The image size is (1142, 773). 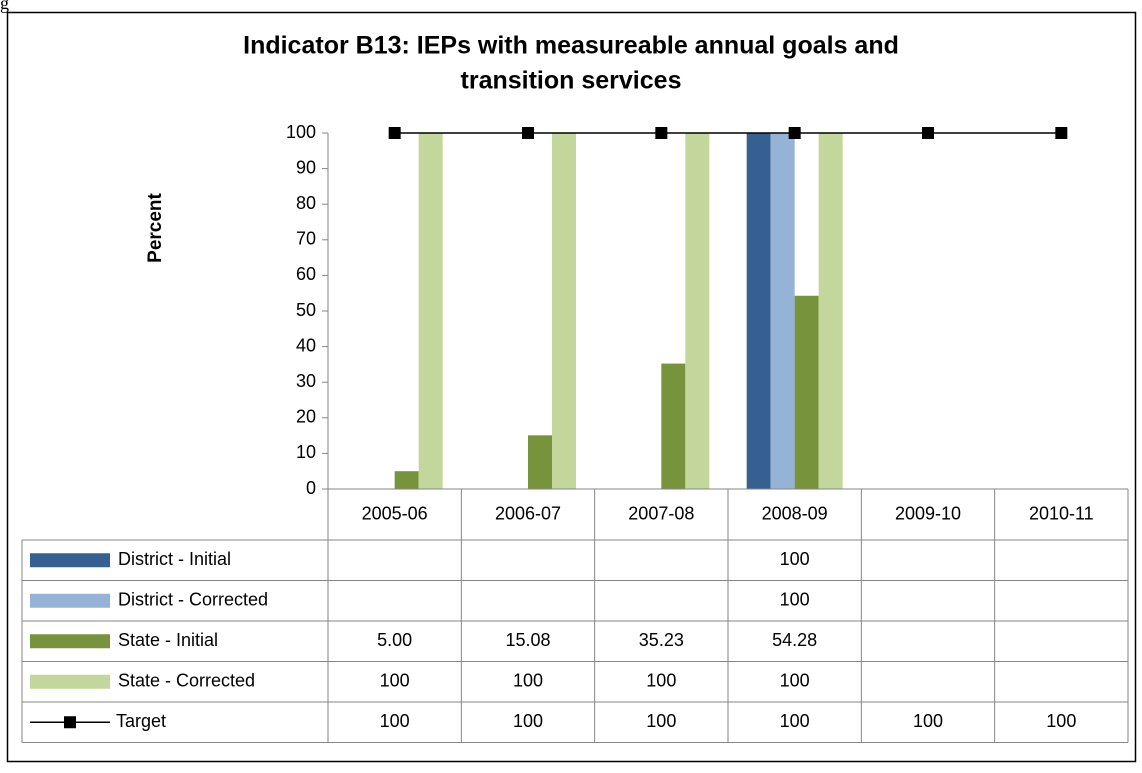 I want to click on y-tick-label: 90, so click(x=306, y=167).